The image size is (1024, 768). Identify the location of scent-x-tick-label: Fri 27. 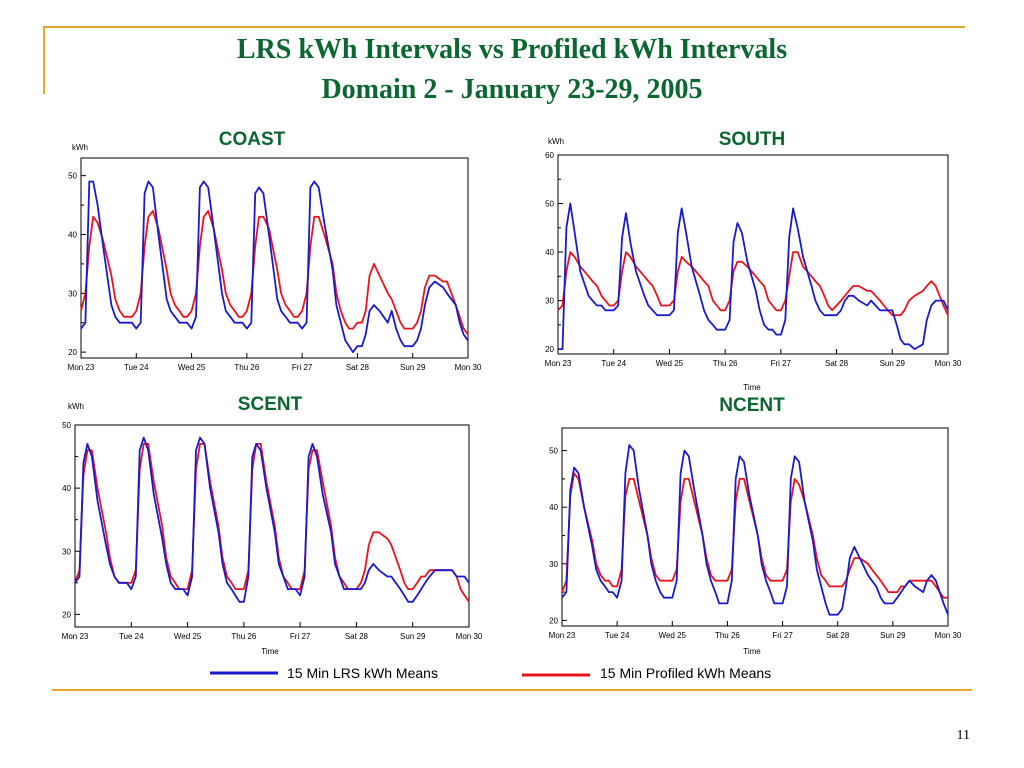
(300, 636).